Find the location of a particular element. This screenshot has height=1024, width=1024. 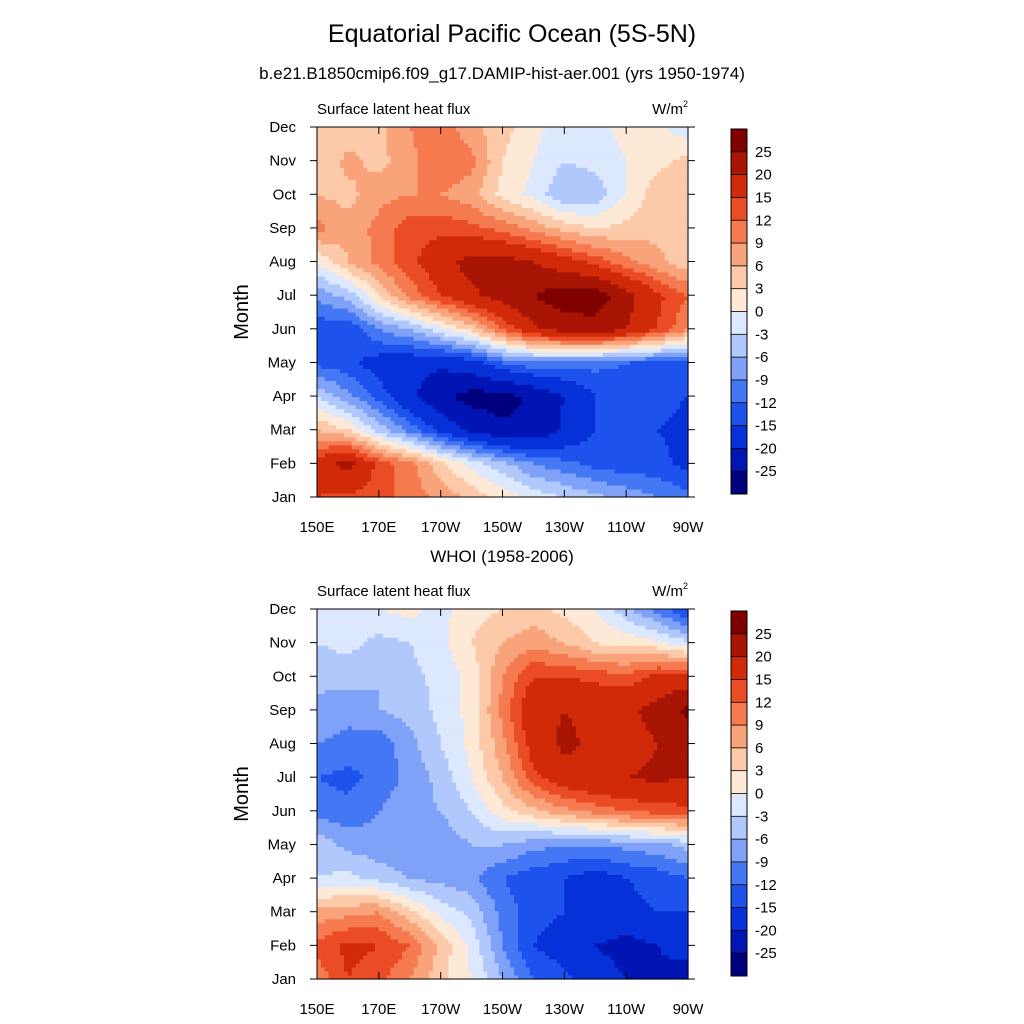

y-tick-label: Jun is located at coordinates (284, 329).